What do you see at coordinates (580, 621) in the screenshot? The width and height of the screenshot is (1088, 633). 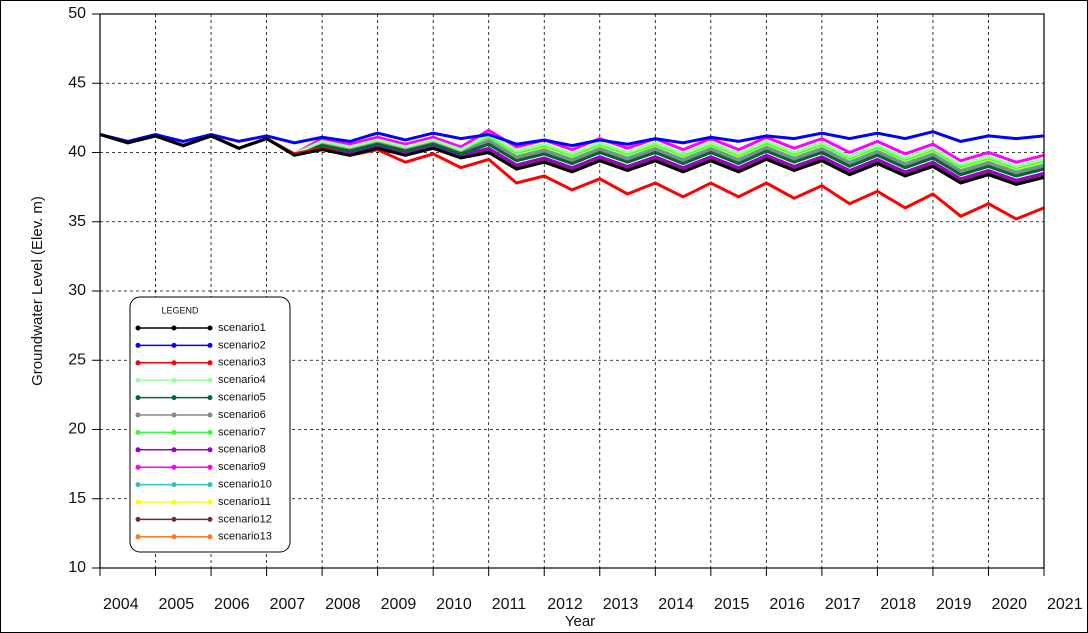 I see `x-axis-label: Year` at bounding box center [580, 621].